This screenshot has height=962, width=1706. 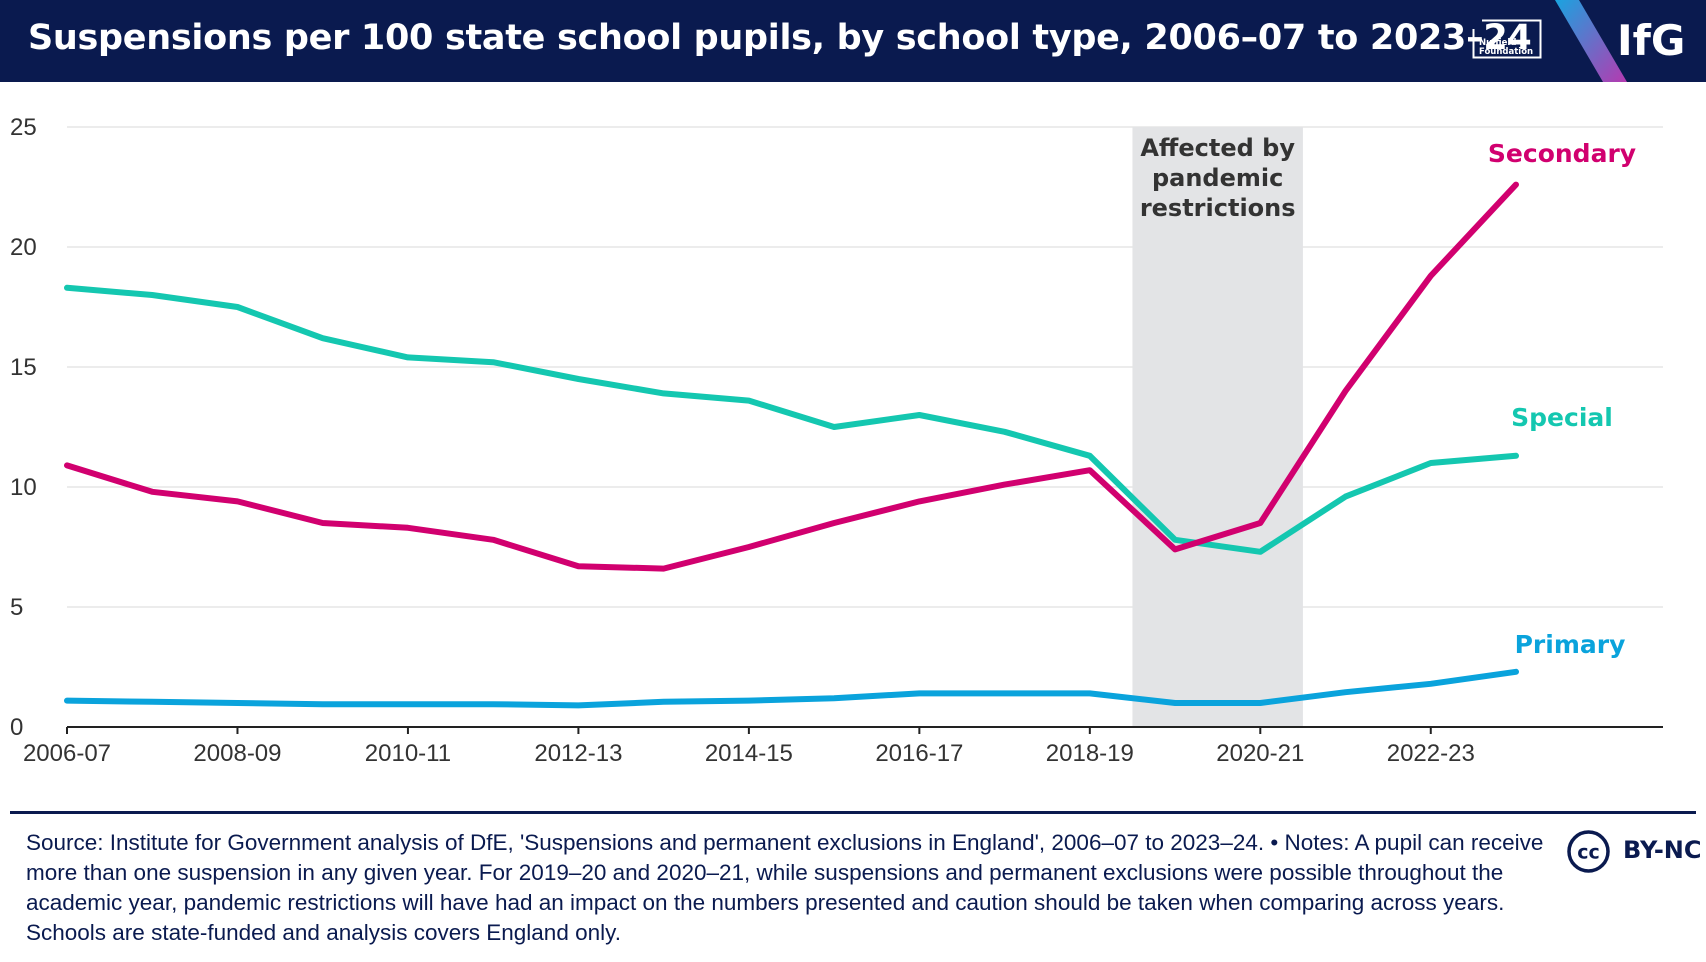 I want to click on footer-divider, so click(x=853, y=812).